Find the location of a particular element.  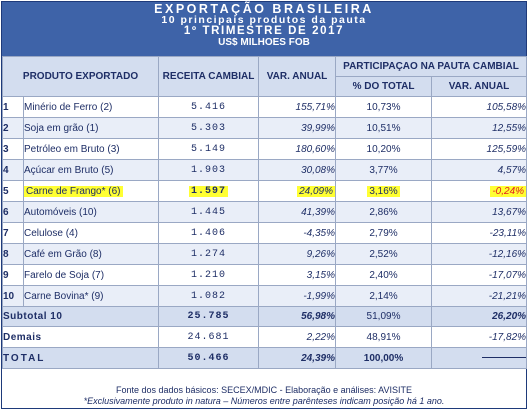

var-anual: 9,26% is located at coordinates (297, 254).